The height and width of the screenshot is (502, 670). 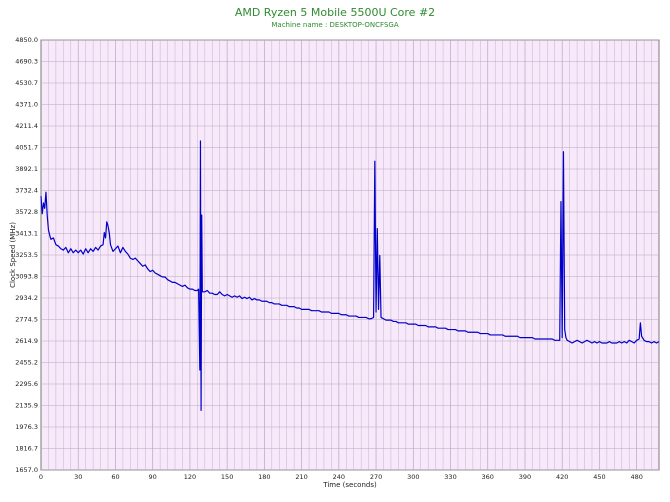 What do you see at coordinates (376, 477) in the screenshot?
I see `x-tick-label: 270` at bounding box center [376, 477].